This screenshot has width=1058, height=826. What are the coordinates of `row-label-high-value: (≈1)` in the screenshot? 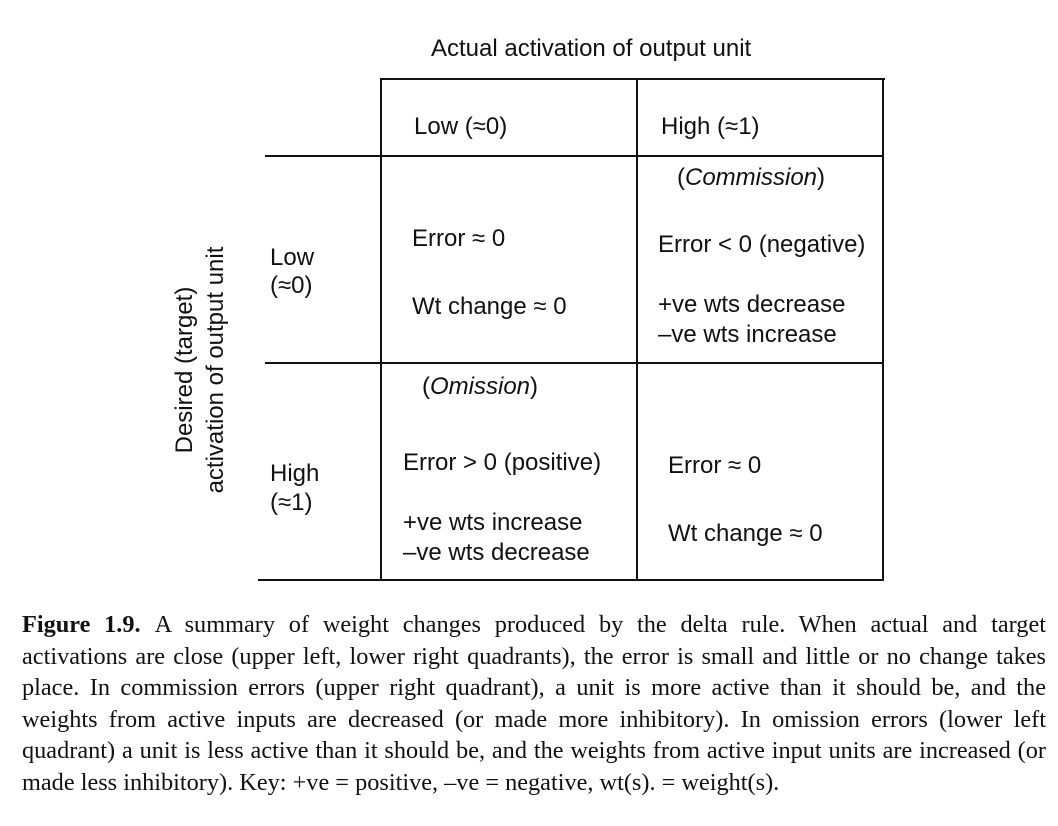 It's located at (291, 502).